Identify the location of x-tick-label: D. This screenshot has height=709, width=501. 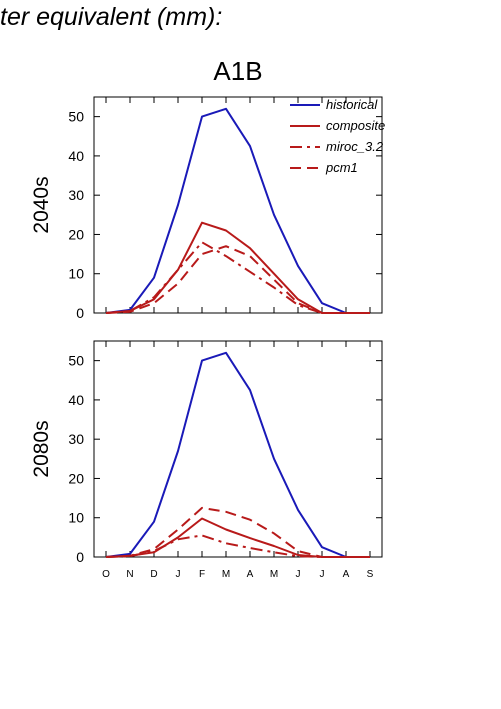
(153, 574).